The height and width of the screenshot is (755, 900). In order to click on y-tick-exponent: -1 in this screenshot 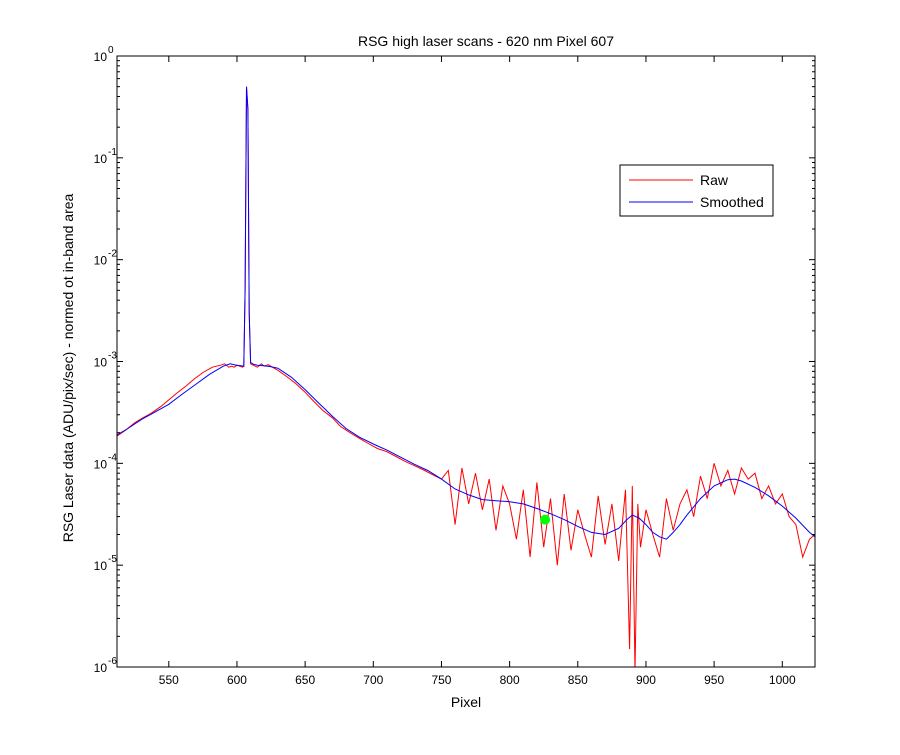, I will do `click(112, 152)`.